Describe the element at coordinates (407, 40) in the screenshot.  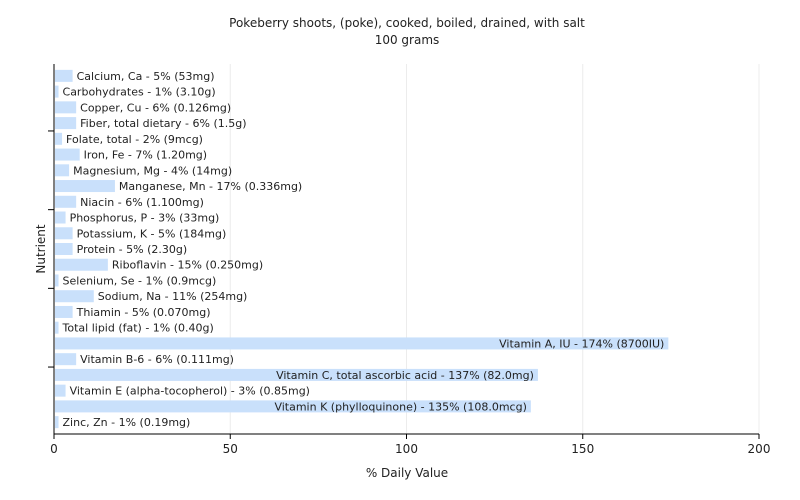
I see `chart-subtitle: 100 grams` at that location.